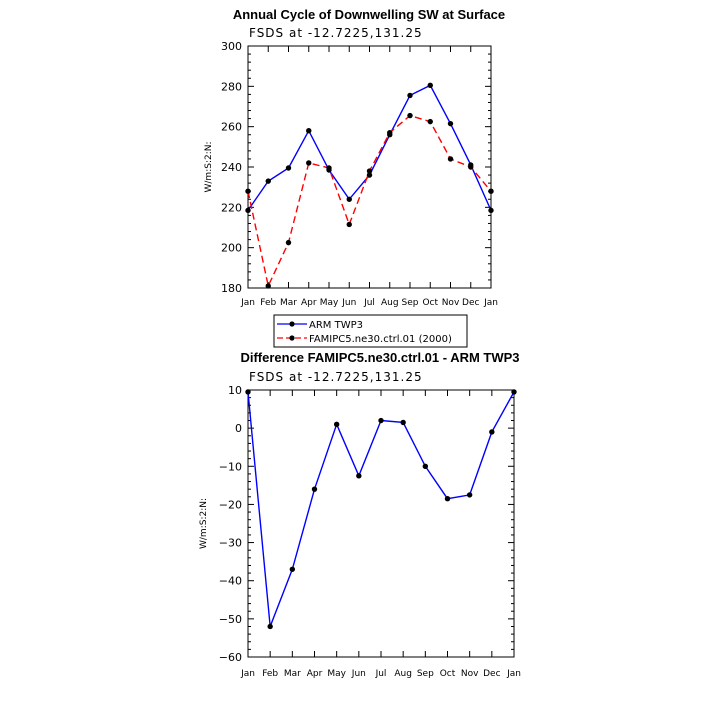  What do you see at coordinates (230, 504) in the screenshot?
I see `y-tick-label: −20` at bounding box center [230, 504].